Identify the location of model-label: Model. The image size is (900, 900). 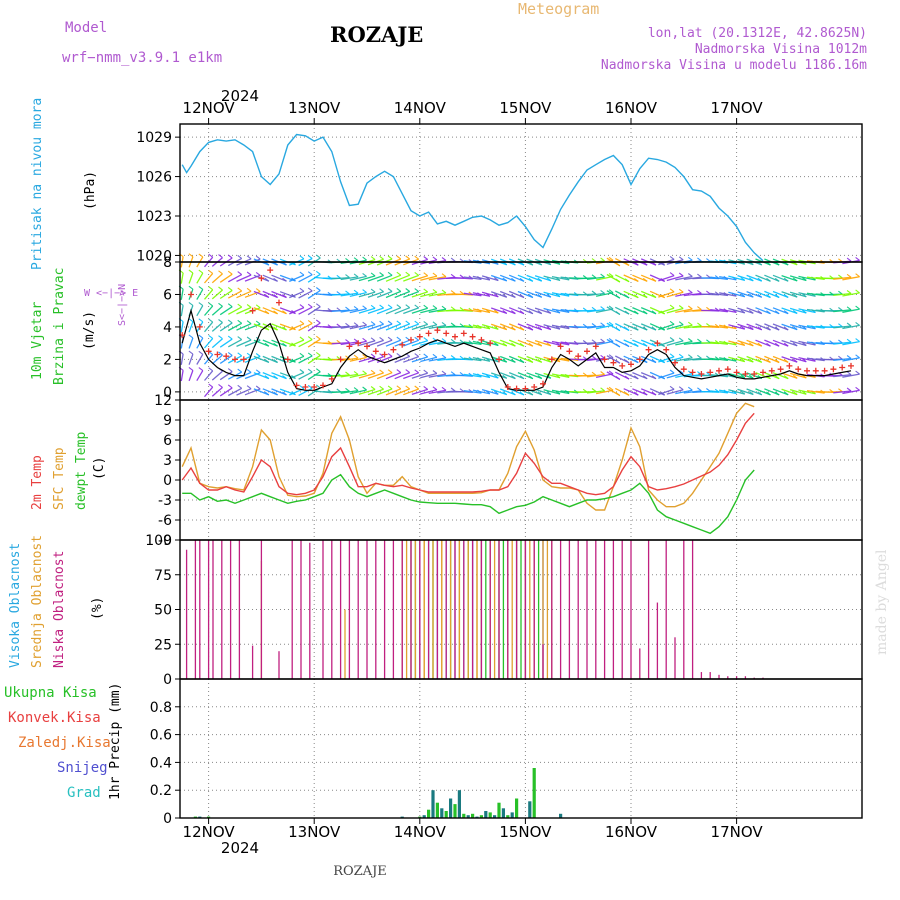
(86, 28).